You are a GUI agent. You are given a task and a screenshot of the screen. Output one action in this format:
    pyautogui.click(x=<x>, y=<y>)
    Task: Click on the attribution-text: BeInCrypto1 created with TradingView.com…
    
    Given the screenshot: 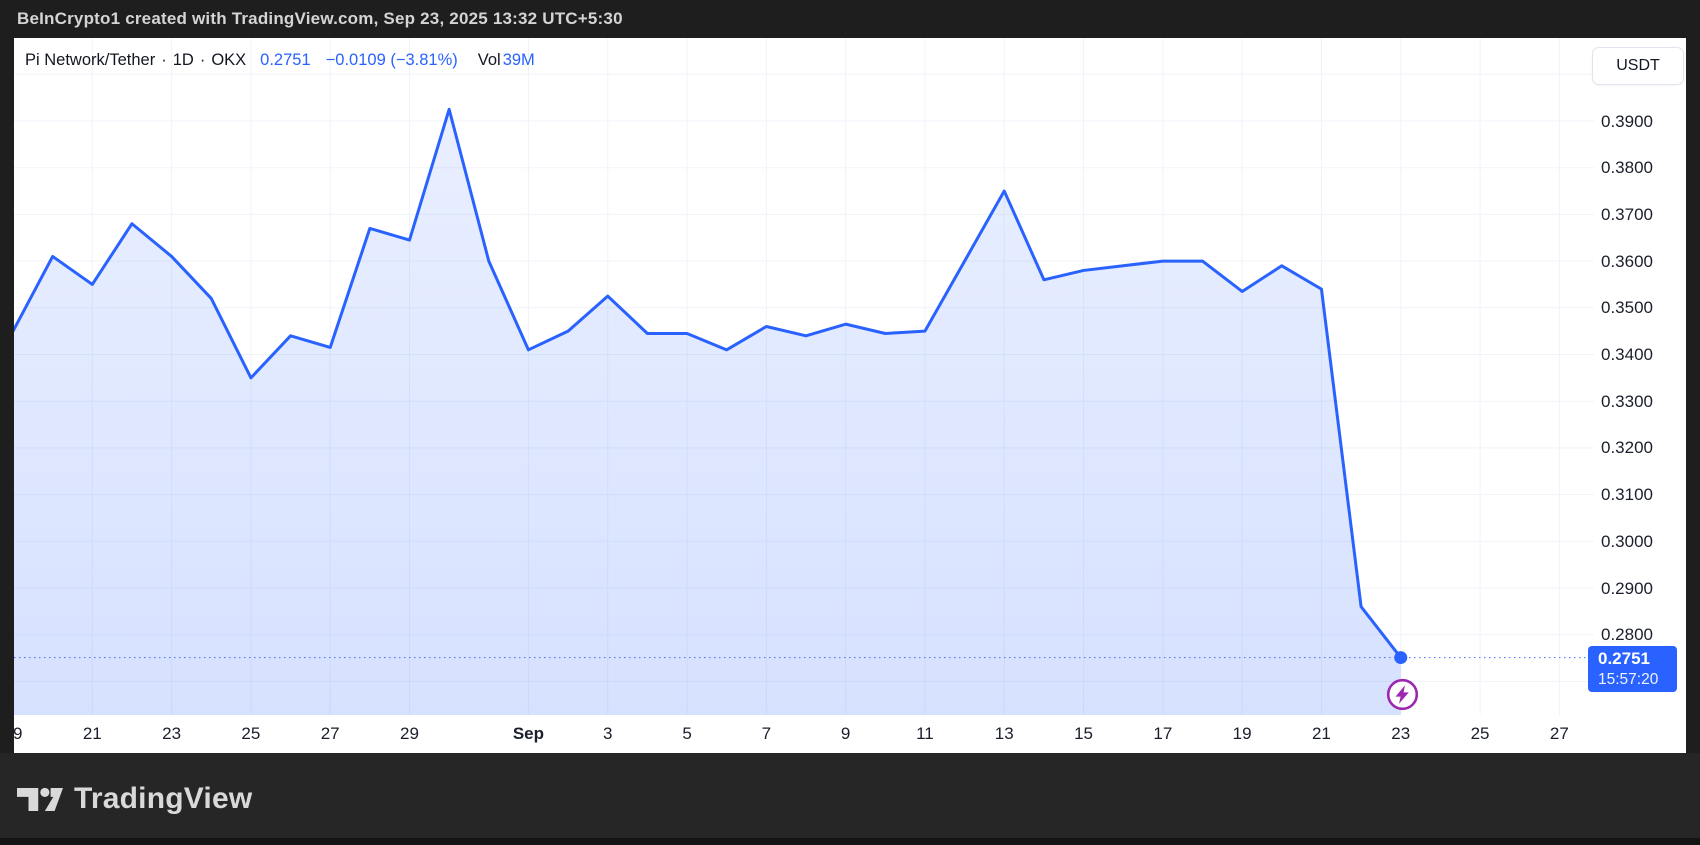 What is the action you would take?
    pyautogui.click(x=320, y=18)
    